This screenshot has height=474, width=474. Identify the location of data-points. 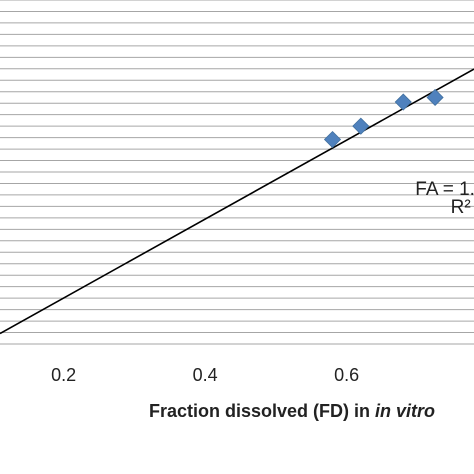
(383, 118).